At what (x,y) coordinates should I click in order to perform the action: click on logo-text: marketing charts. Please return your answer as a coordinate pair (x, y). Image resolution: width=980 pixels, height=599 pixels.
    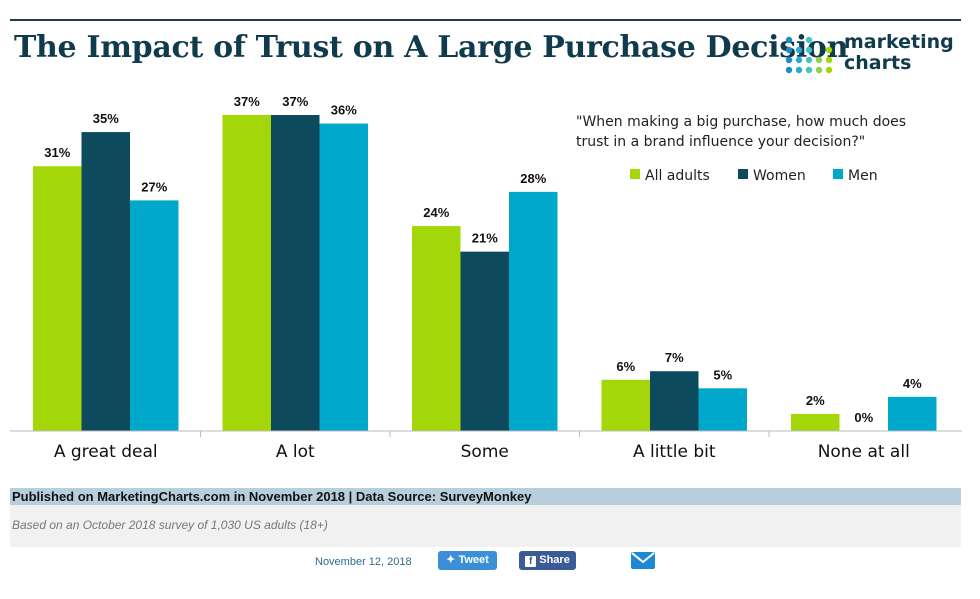
    Looking at the image, I should click on (899, 53).